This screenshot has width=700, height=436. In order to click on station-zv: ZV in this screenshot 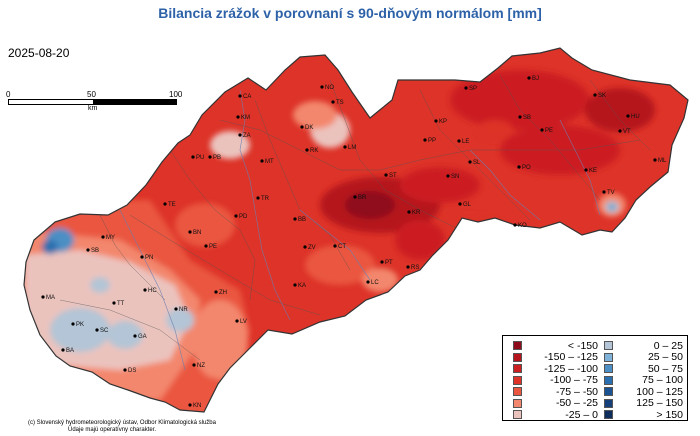, I will do `click(309, 248)`.